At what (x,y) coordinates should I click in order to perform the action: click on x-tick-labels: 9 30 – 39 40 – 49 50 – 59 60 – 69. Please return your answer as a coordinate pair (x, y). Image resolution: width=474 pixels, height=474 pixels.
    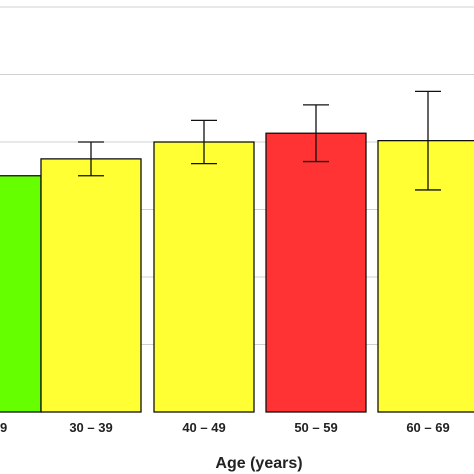
    Looking at the image, I should click on (225, 427).